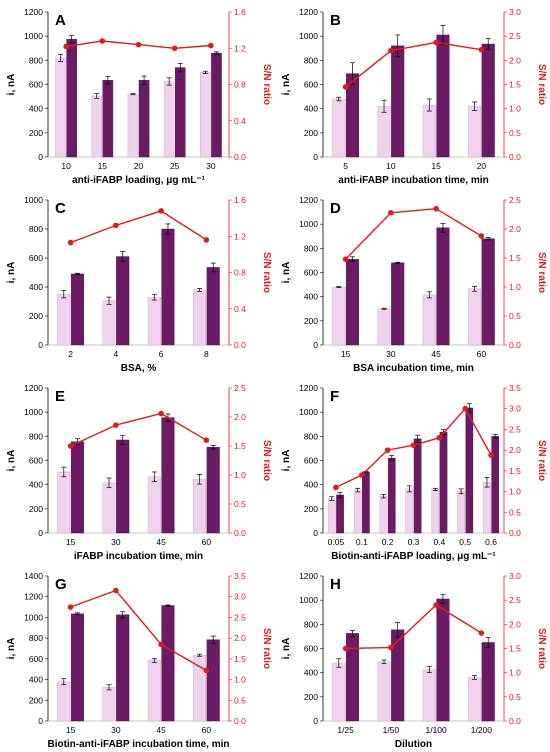 The height and width of the screenshot is (752, 550). Describe the element at coordinates (161, 354) in the screenshot. I see `x-tick-label: 6` at that location.